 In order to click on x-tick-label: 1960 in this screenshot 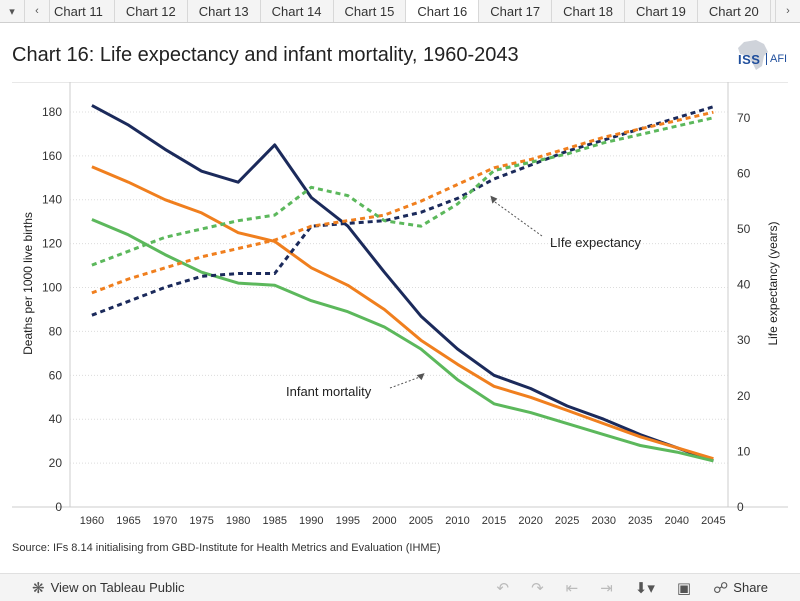, I will do `click(92, 521)`.